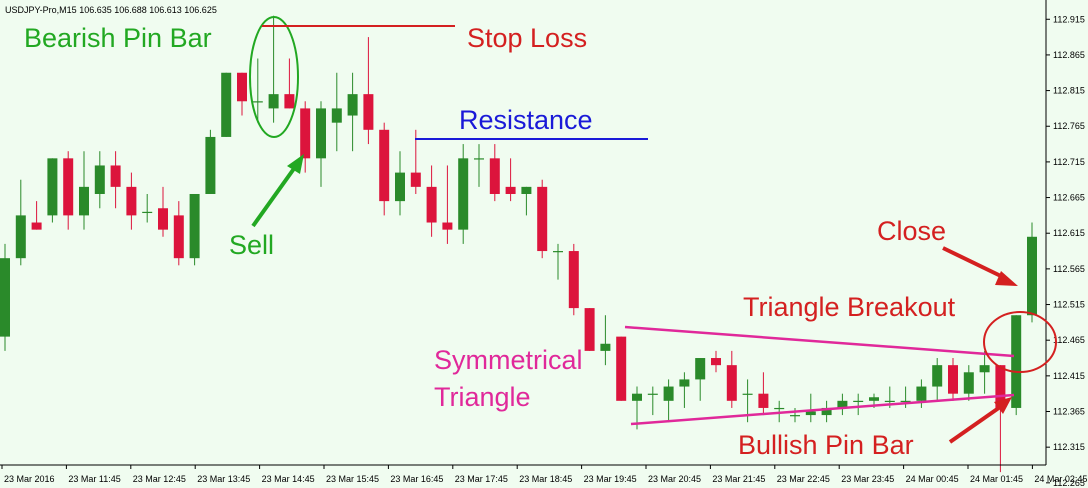 The width and height of the screenshot is (1088, 488). I want to click on triangle-lower-line, so click(822, 409).